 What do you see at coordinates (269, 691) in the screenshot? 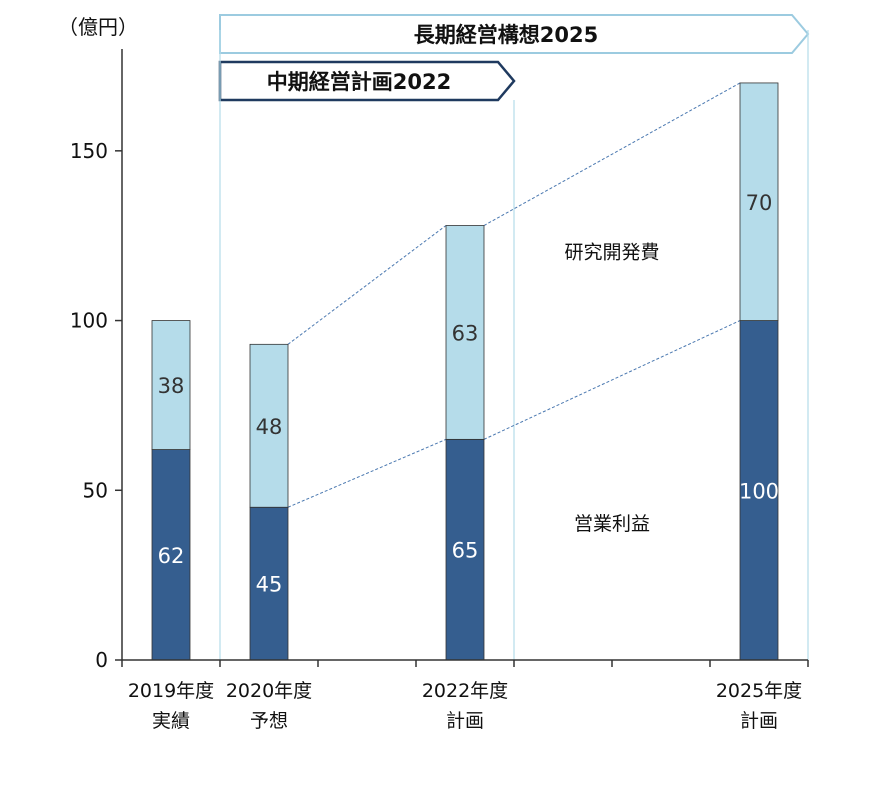
I see `x-category-label-line1: 2020年度` at bounding box center [269, 691].